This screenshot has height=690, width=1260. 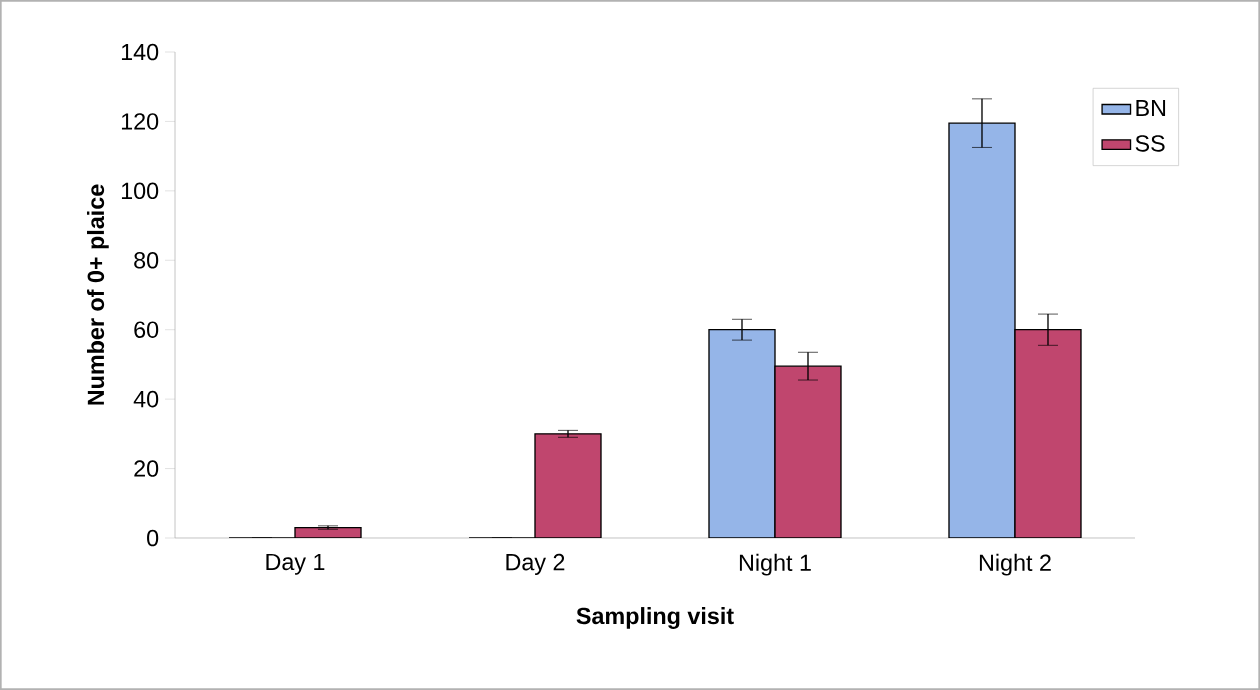 What do you see at coordinates (146, 468) in the screenshot?
I see `y-tick-label: 20` at bounding box center [146, 468].